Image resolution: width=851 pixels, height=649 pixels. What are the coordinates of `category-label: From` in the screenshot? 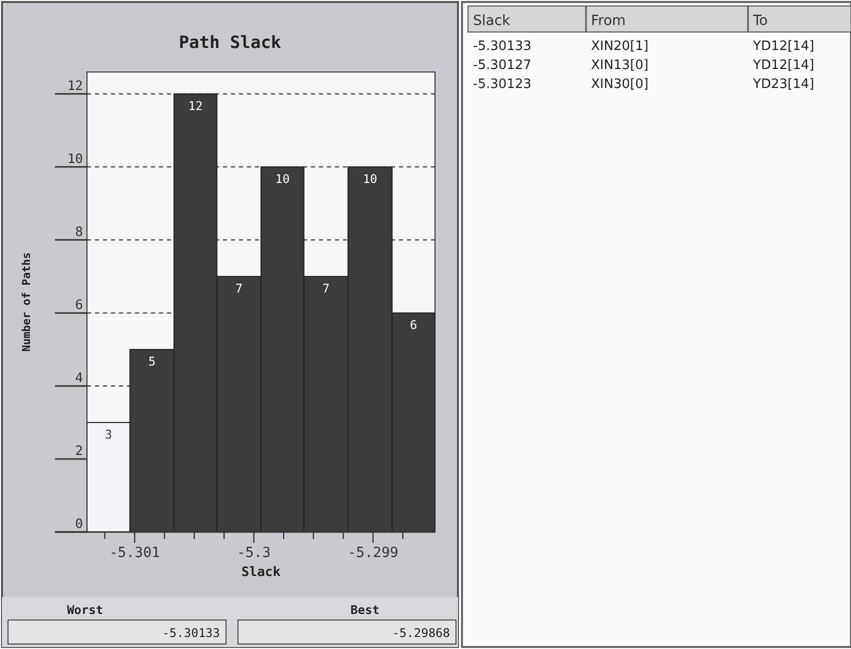 It's located at (608, 21).